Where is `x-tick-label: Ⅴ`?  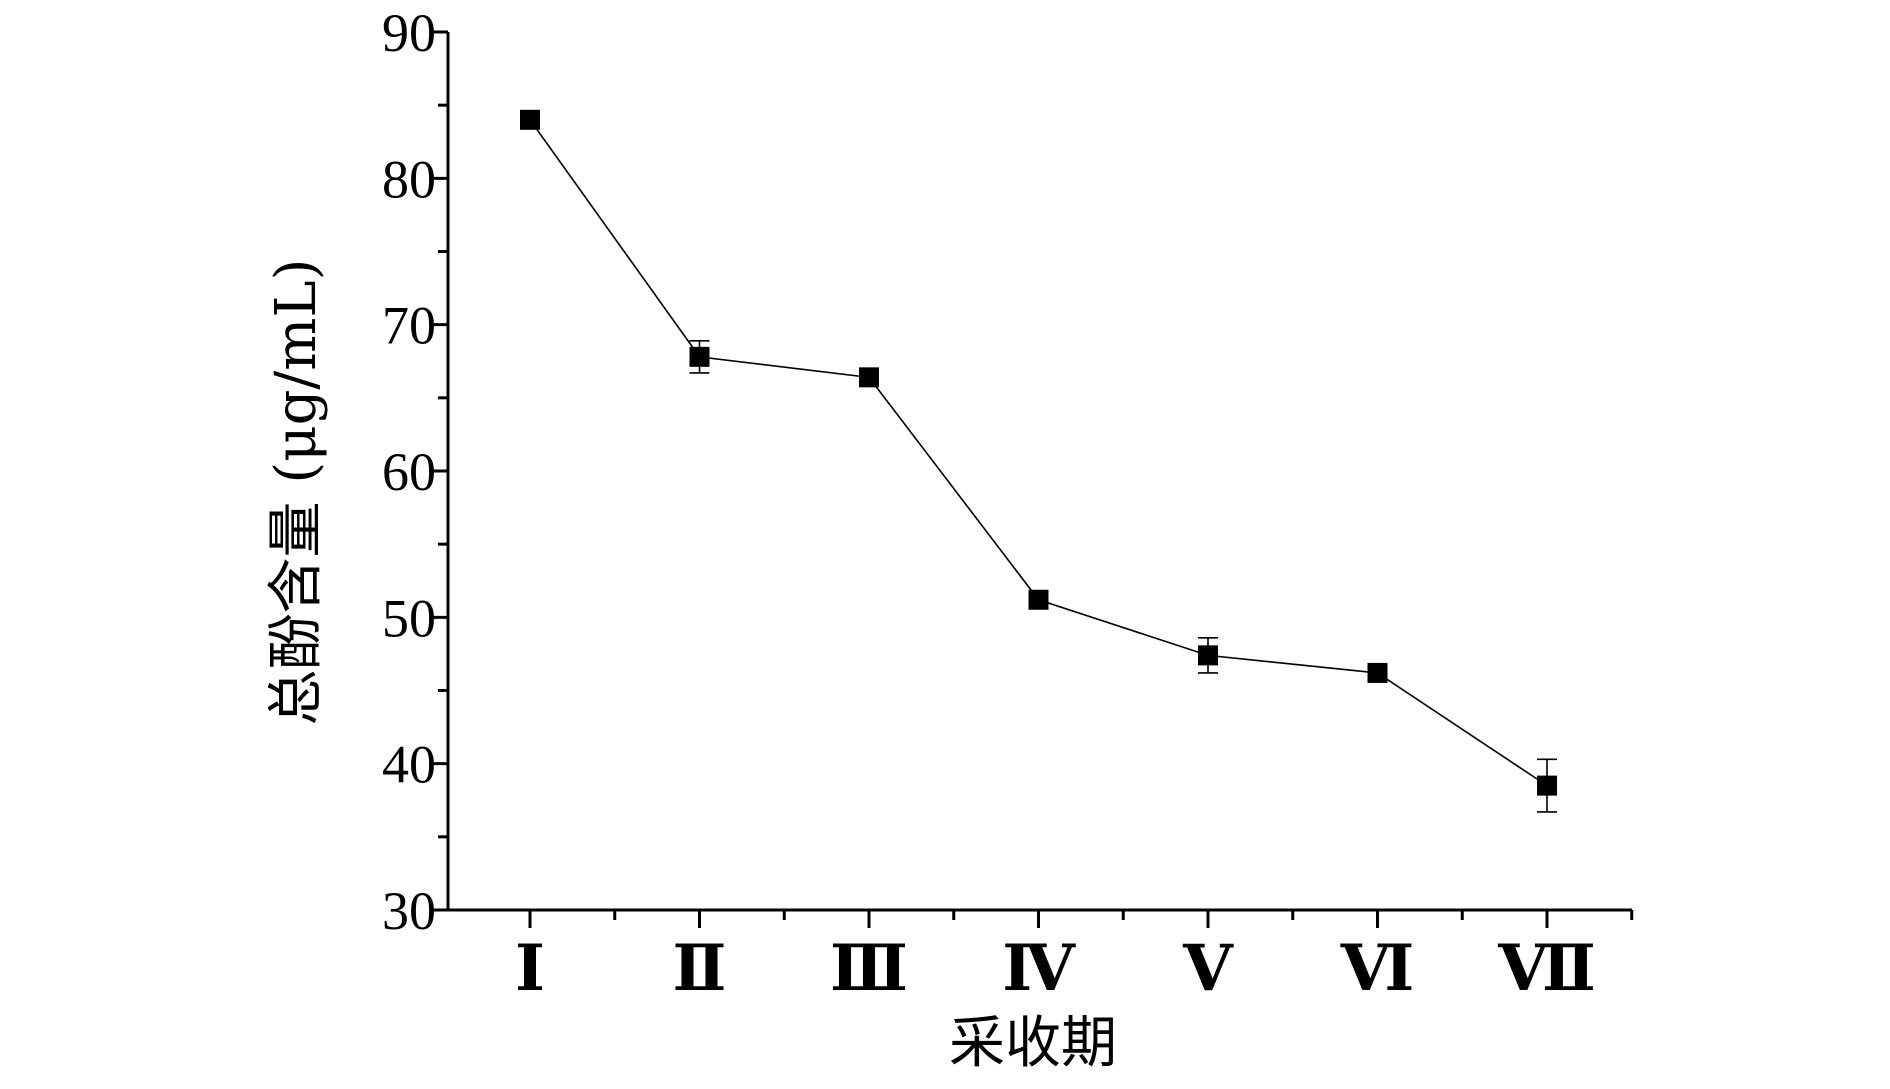 x-tick-label: Ⅴ is located at coordinates (1208, 968).